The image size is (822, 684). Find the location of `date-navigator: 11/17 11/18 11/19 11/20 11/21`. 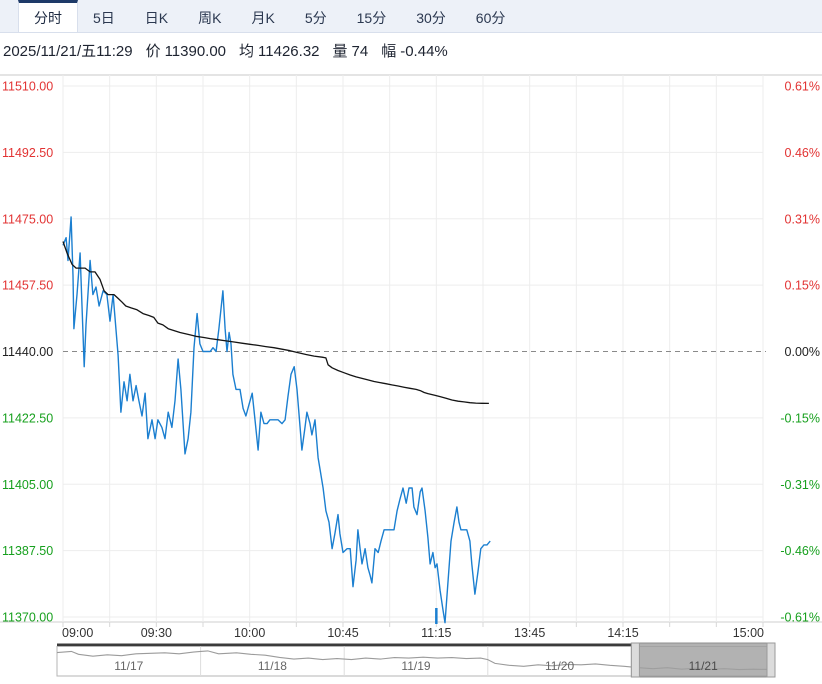

date-navigator: 11/17 11/18 11/19 11/20 11/21 is located at coordinates (416, 660).